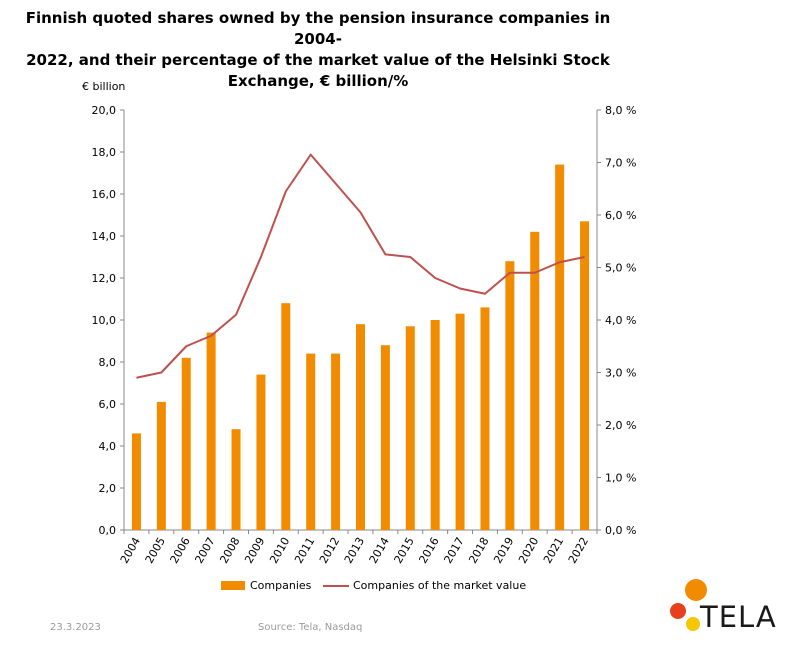 Image resolution: width=790 pixels, height=651 pixels. What do you see at coordinates (620, 268) in the screenshot?
I see `y2-tick-label: 5,0 %` at bounding box center [620, 268].